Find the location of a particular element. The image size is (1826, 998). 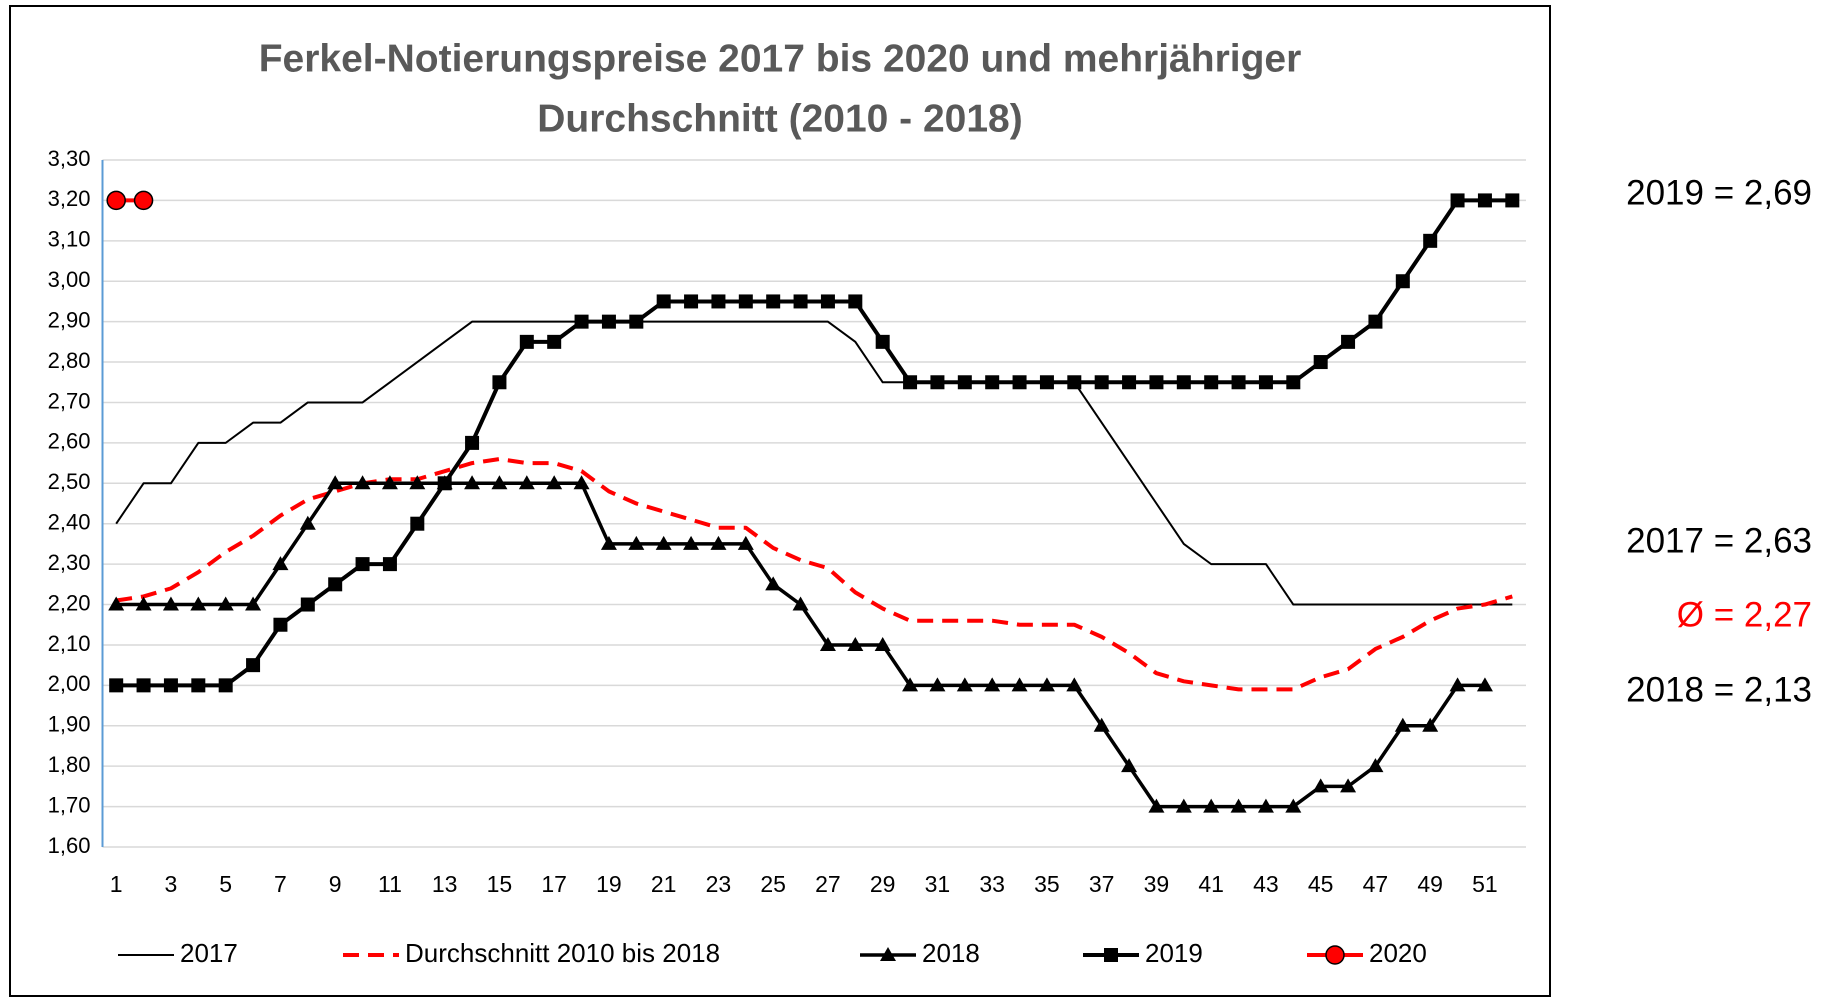

x-tick-label: 19 is located at coordinates (609, 884).